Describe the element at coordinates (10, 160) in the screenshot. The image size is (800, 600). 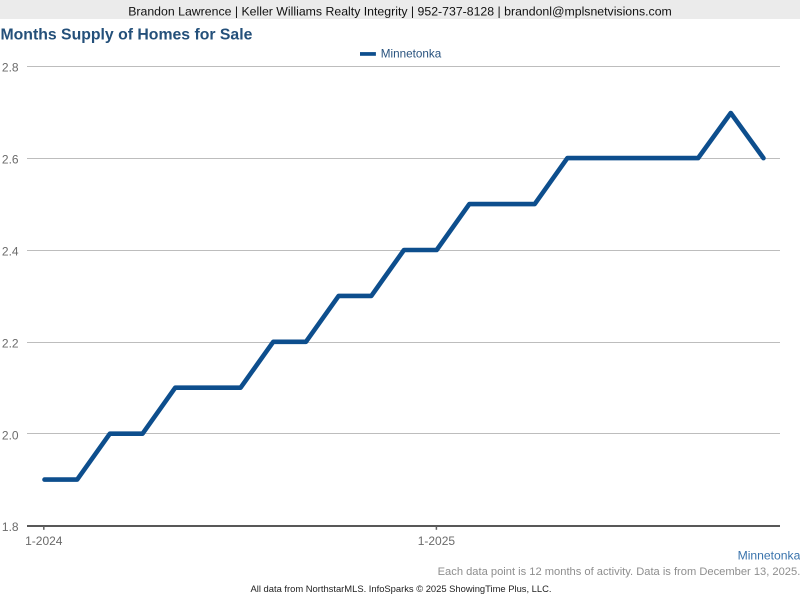
I see `svg-text: 2.6` at that location.